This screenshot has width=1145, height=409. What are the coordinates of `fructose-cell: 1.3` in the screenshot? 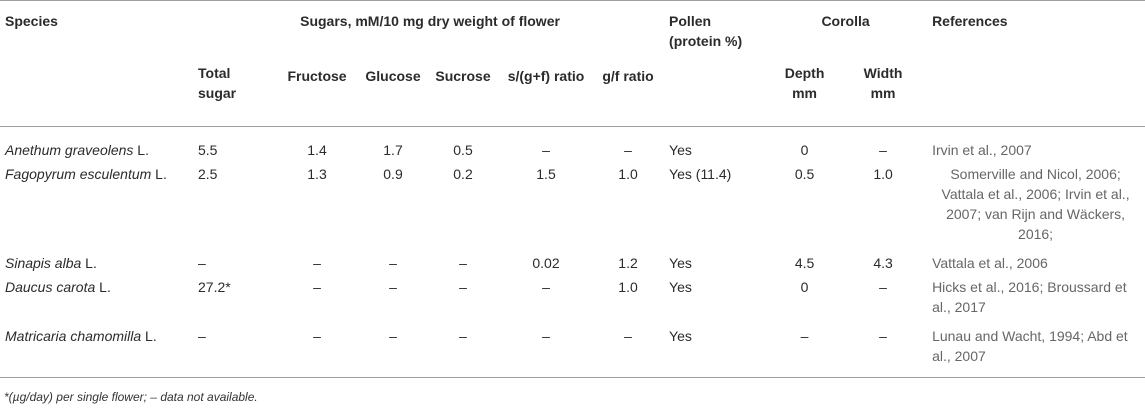 It's located at (317, 173).